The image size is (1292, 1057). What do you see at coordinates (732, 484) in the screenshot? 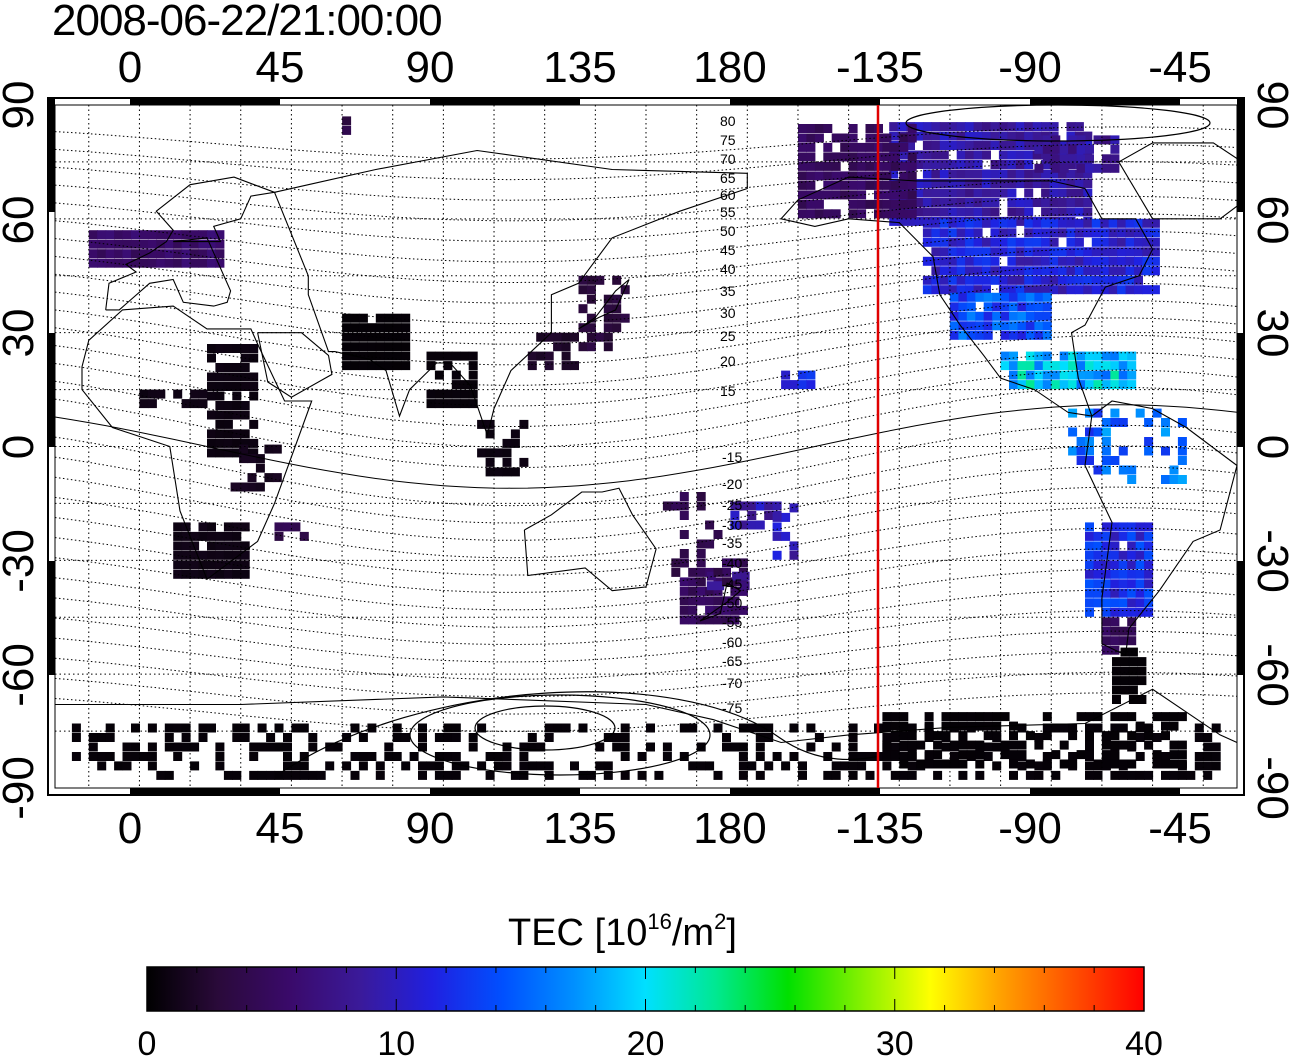
I see `contour-label: -20` at bounding box center [732, 484].